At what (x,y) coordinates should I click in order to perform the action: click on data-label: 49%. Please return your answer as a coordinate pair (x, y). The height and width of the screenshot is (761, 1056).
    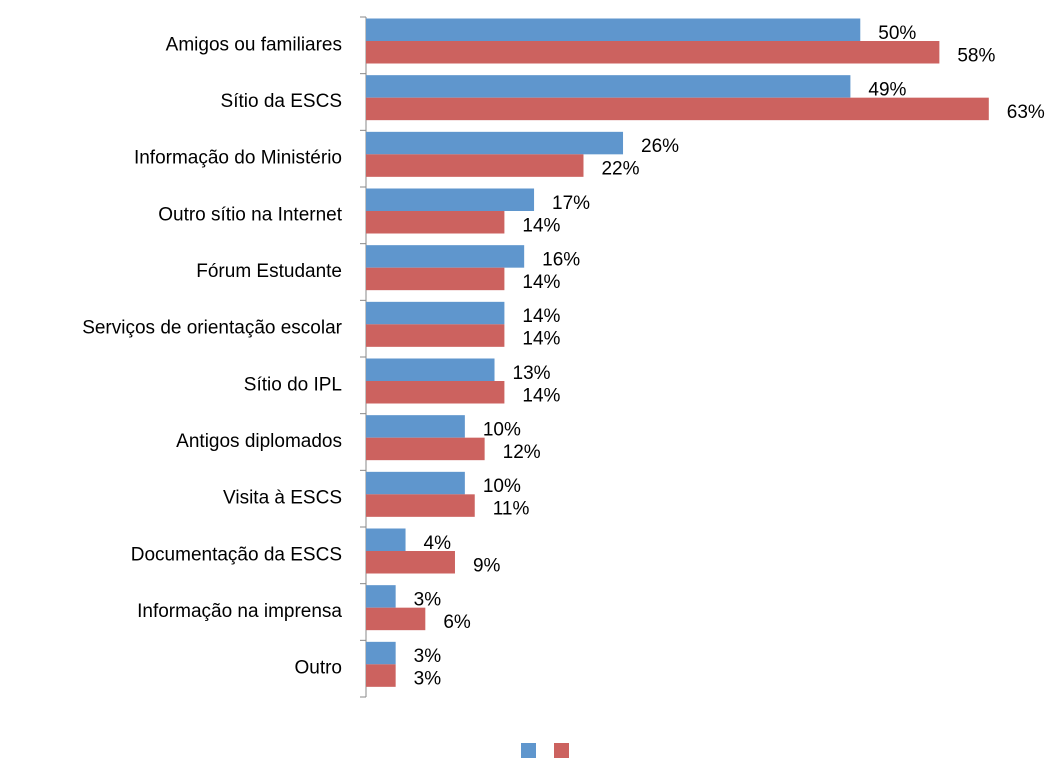
    Looking at the image, I should click on (887, 89).